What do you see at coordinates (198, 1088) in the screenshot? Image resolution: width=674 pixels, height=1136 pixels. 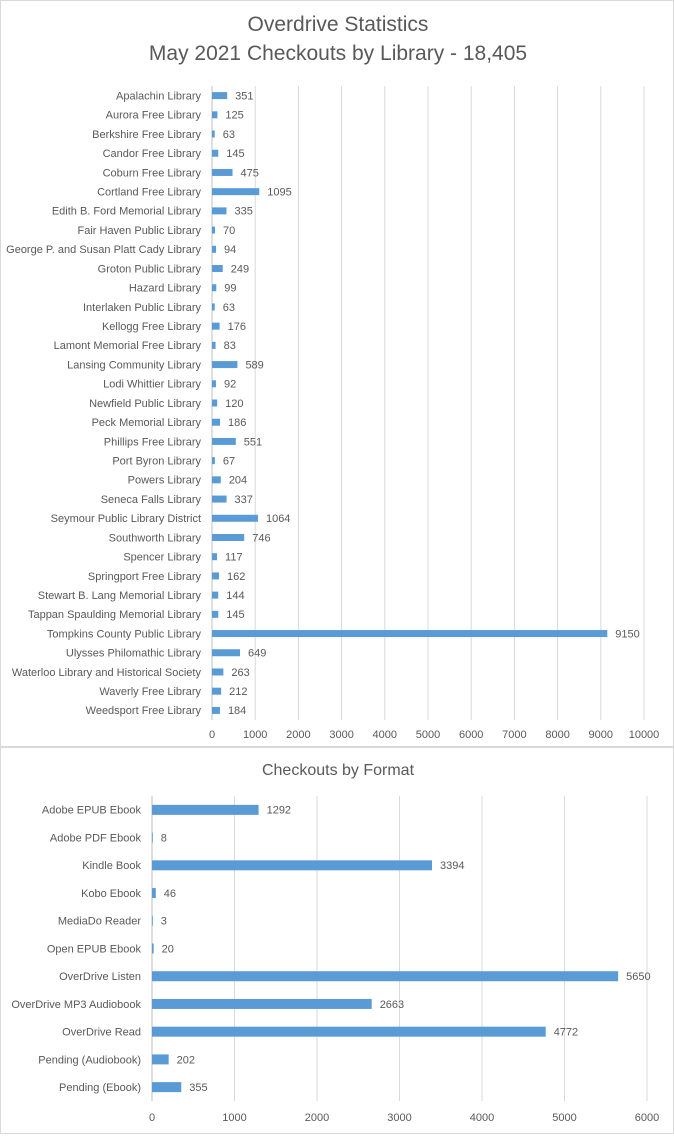 I see `data-label: 355` at bounding box center [198, 1088].